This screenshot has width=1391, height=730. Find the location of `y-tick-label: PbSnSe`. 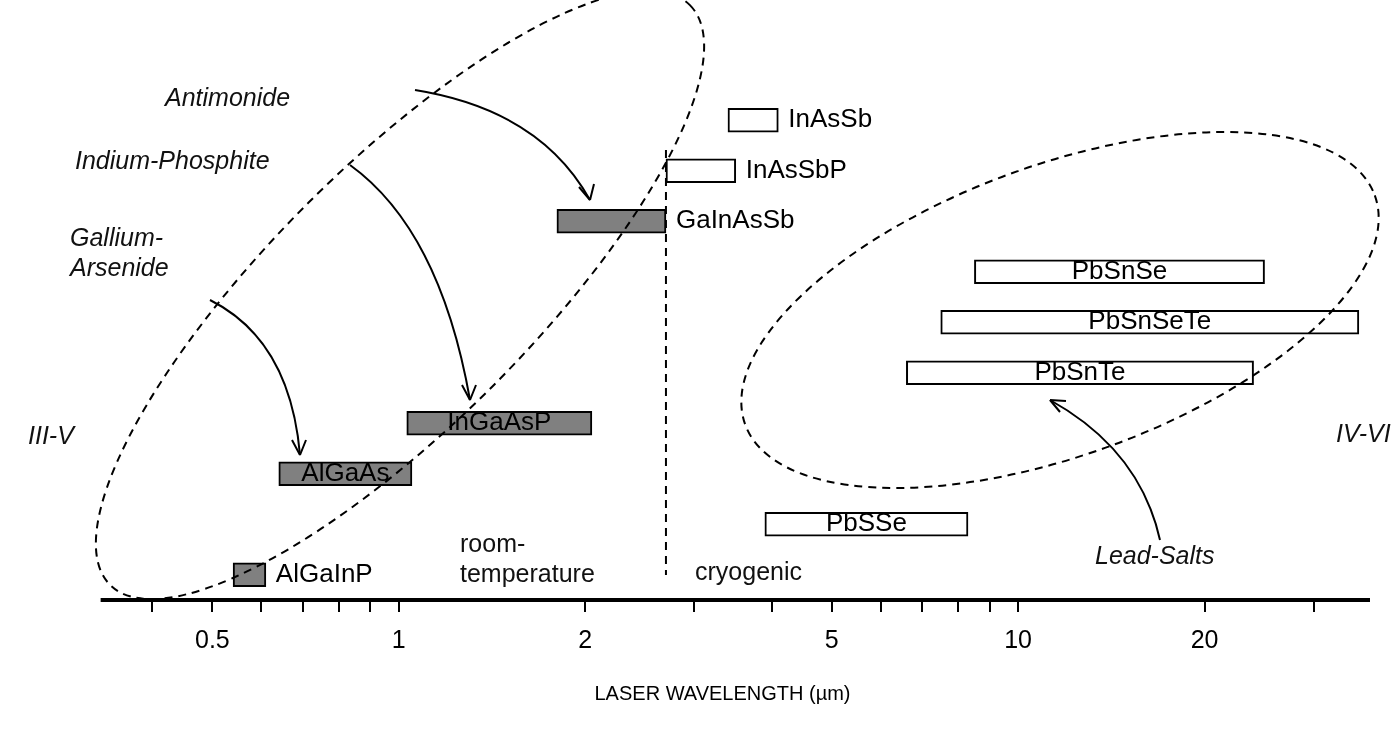

y-tick-label: PbSnSe is located at coordinates (1119, 269).